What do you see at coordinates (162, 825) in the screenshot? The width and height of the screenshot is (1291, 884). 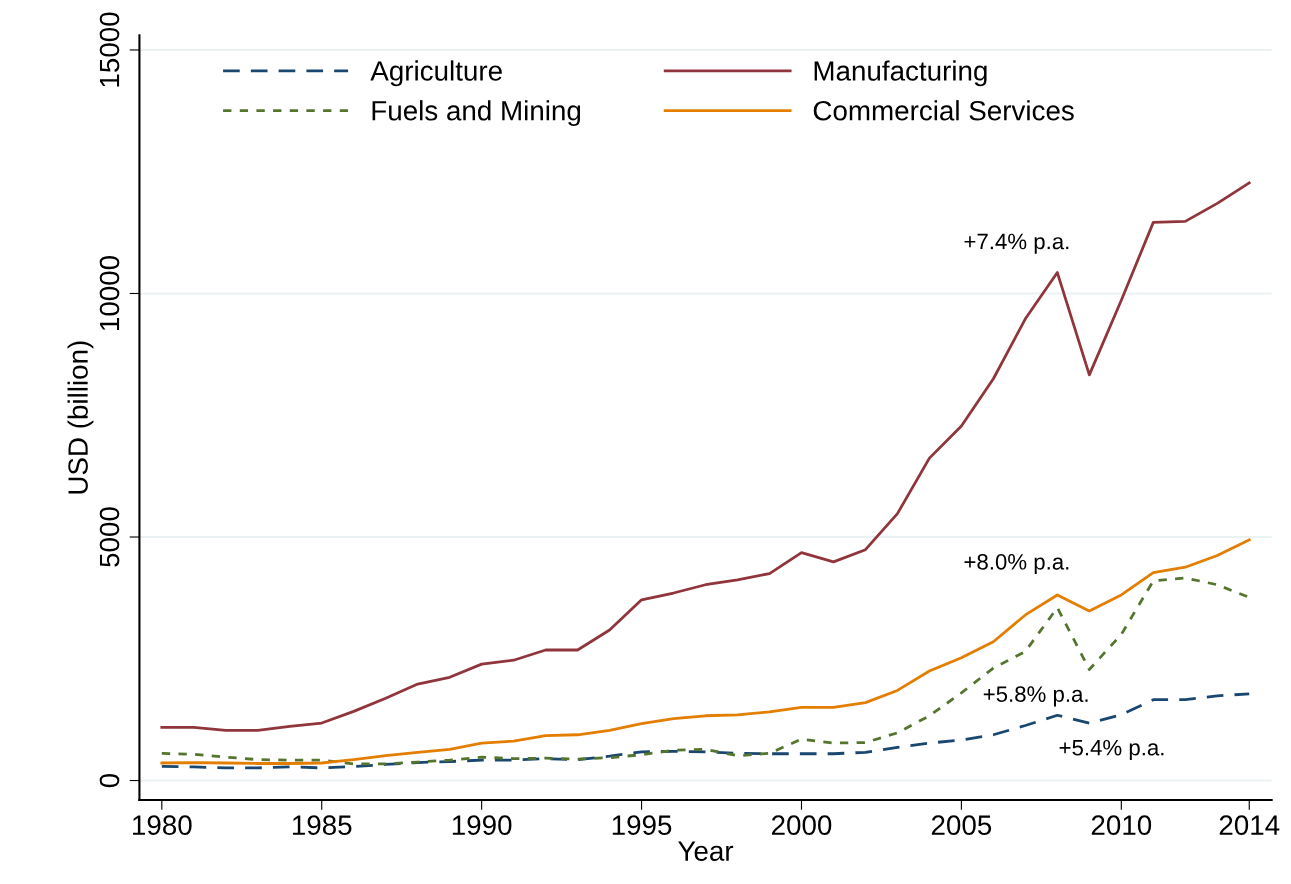 I see `x-tick-label: 1980` at bounding box center [162, 825].